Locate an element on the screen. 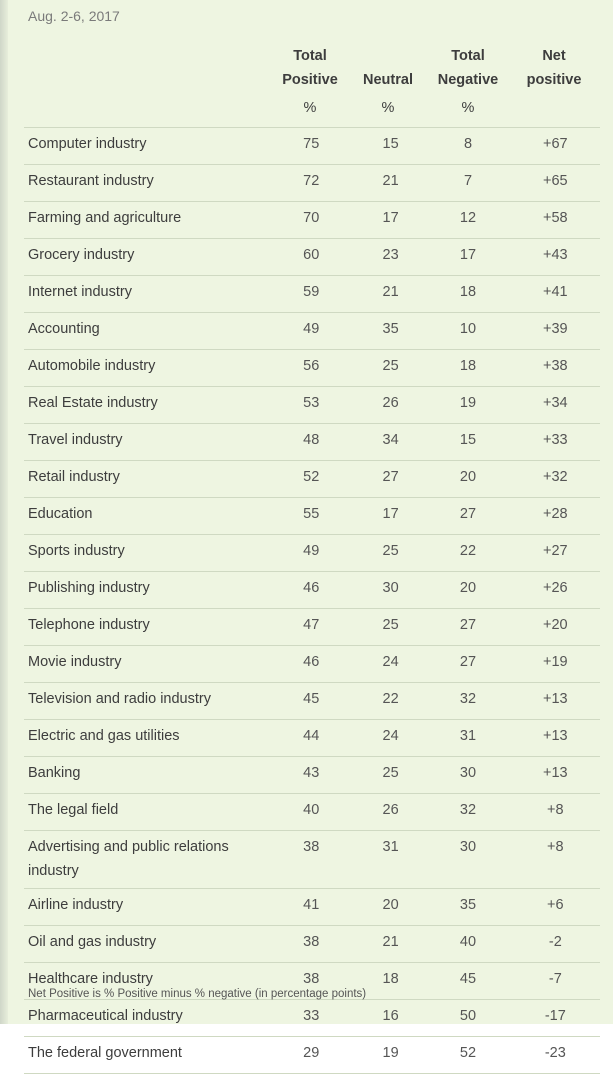 The image size is (615, 1074). cell-neutral: 27 is located at coordinates (390, 479).